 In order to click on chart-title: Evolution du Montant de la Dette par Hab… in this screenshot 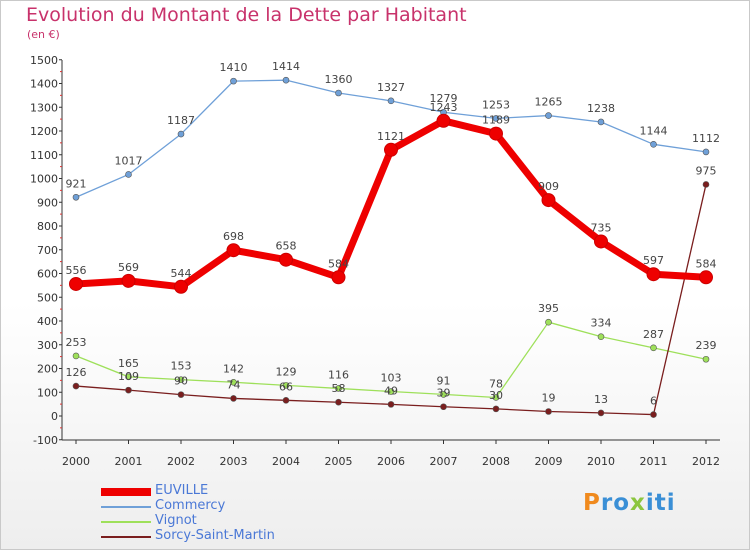, I will do `click(246, 15)`.